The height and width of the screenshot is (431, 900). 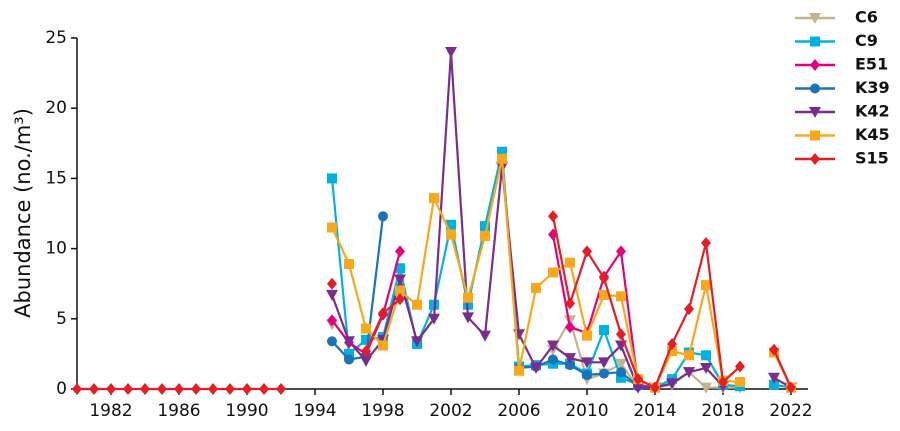 What do you see at coordinates (314, 411) in the screenshot?
I see `x-tick-label: 1994` at bounding box center [314, 411].